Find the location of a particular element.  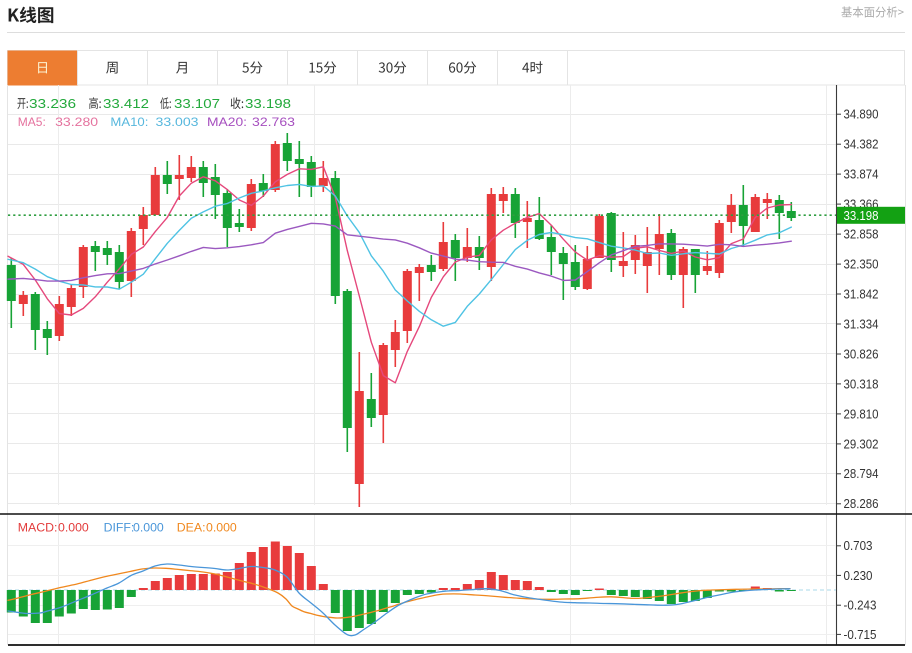

svg-text: DIFF:0.000 is located at coordinates (134, 528).